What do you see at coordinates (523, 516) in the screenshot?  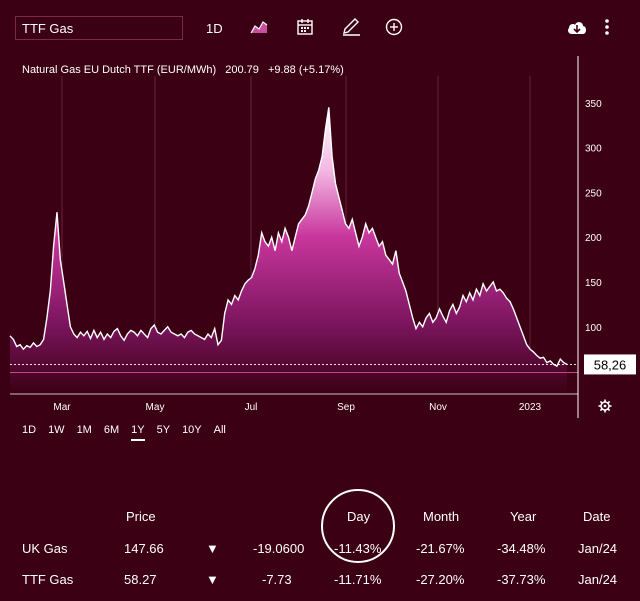 I see `header-year: Year` at bounding box center [523, 516].